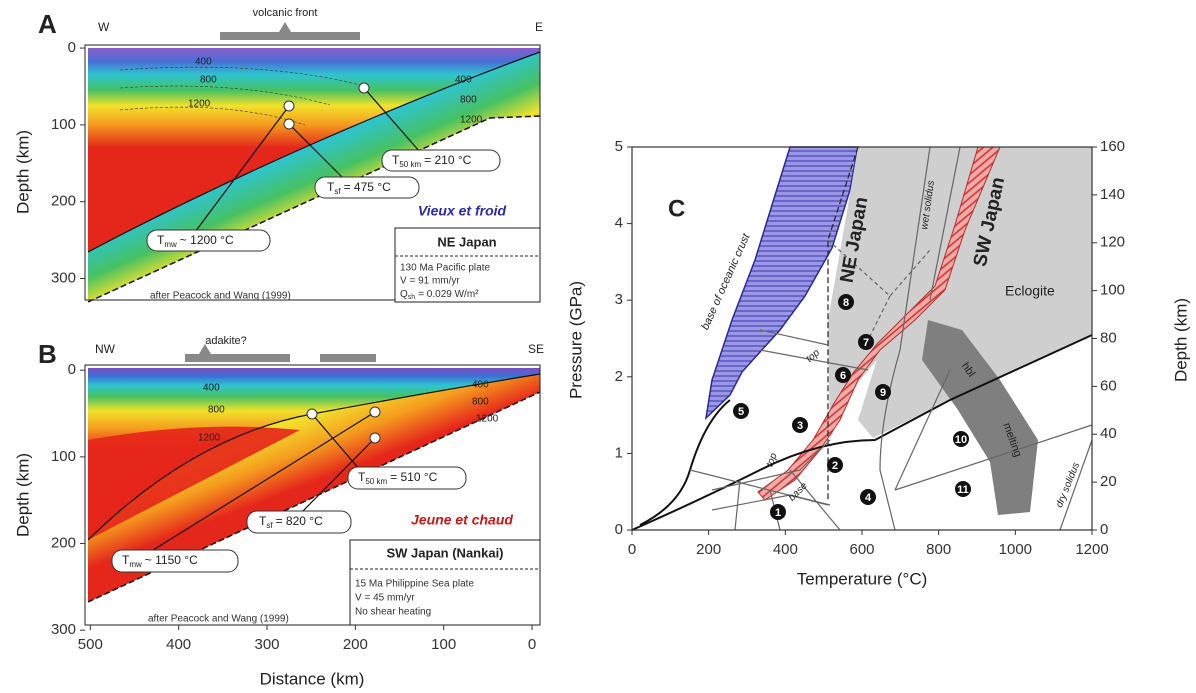  I want to click on x-tick-label: 800, so click(938, 549).